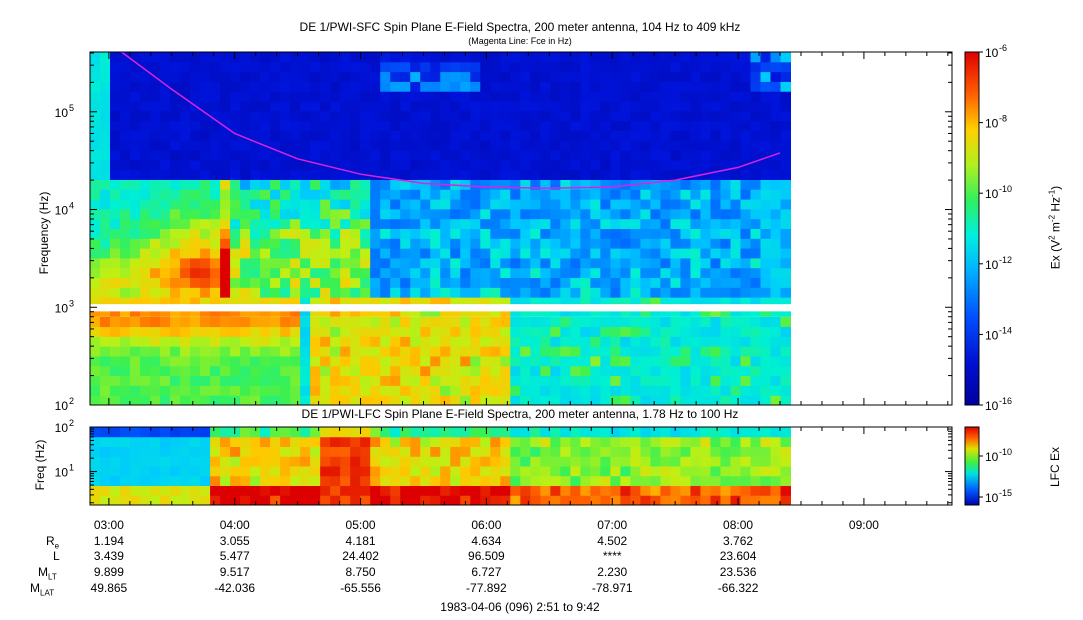 This screenshot has height=620, width=1083. Describe the element at coordinates (71, 401) in the screenshot. I see `sfc-y-tick-exponent: 2` at that location.